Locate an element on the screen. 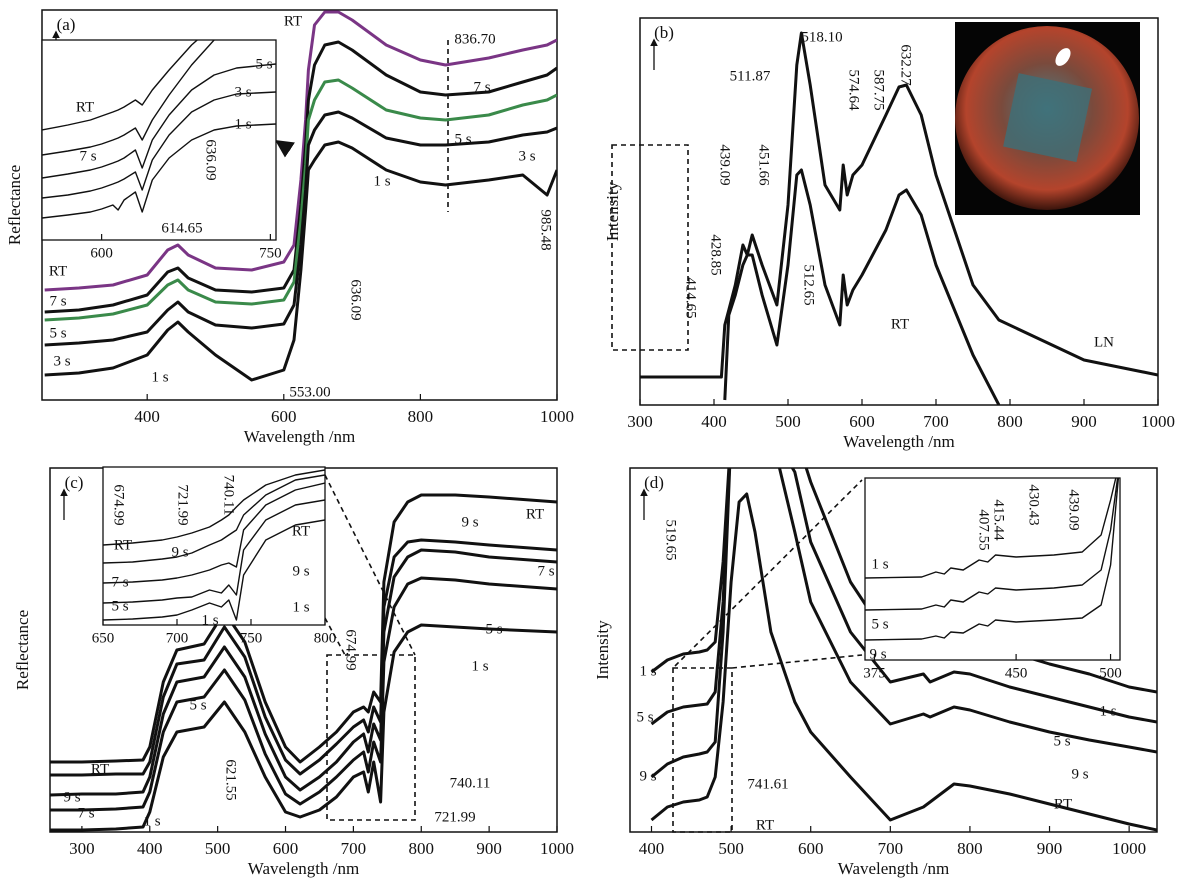 The height and width of the screenshot is (889, 1182). annotation: 430.43 is located at coordinates (1034, 504).